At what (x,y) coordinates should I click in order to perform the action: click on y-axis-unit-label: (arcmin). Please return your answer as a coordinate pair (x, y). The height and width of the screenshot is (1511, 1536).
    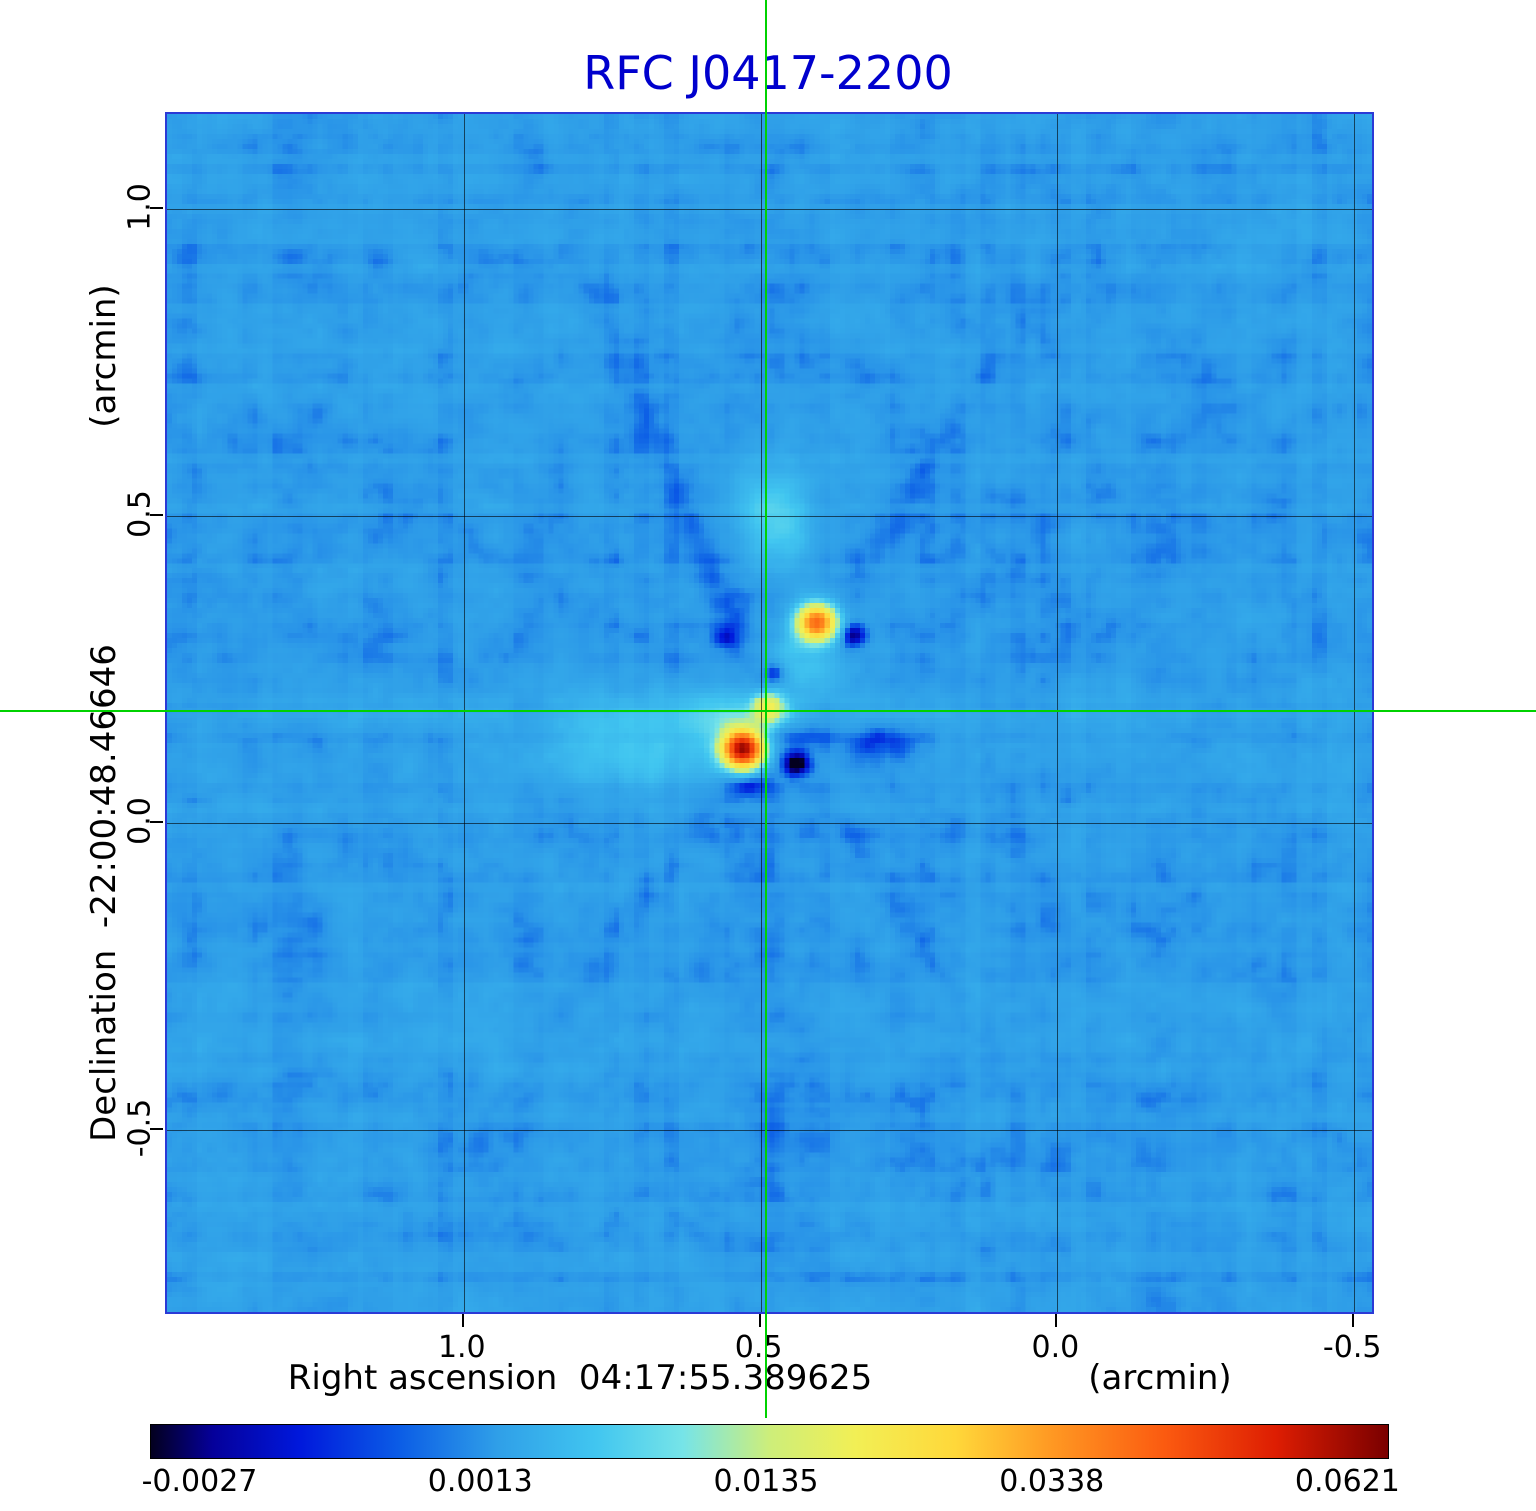
    Looking at the image, I should click on (104, 356).